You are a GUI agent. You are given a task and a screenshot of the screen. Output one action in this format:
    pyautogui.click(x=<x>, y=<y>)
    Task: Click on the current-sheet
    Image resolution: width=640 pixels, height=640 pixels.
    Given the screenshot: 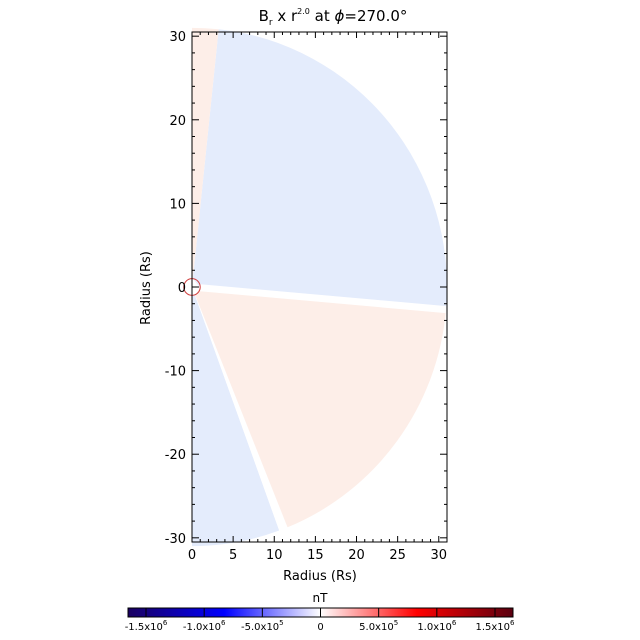 What is the action you would take?
    pyautogui.click(x=323, y=299)
    